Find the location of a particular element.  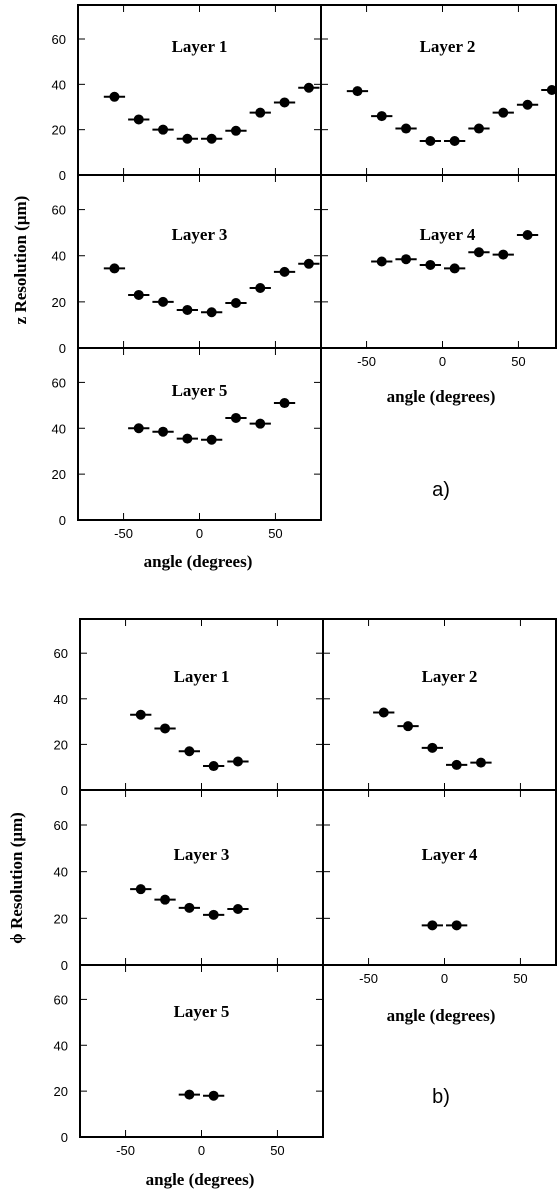

panel-title: Layer 4 is located at coordinates (448, 234).